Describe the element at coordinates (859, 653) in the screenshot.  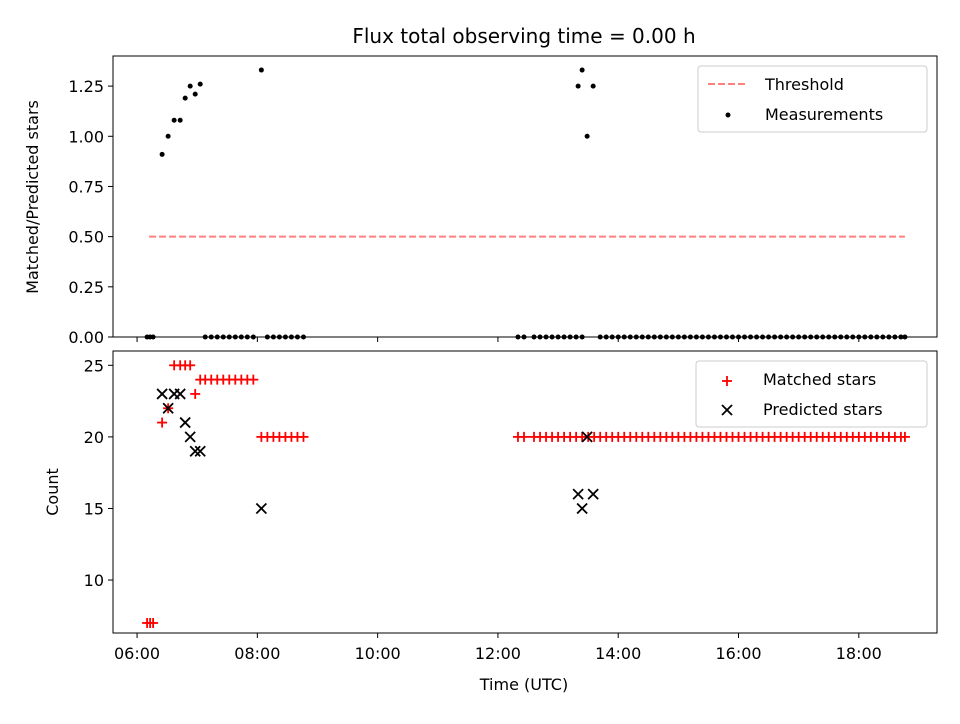
I see `bottom-x-tick-label: 18:00` at that location.